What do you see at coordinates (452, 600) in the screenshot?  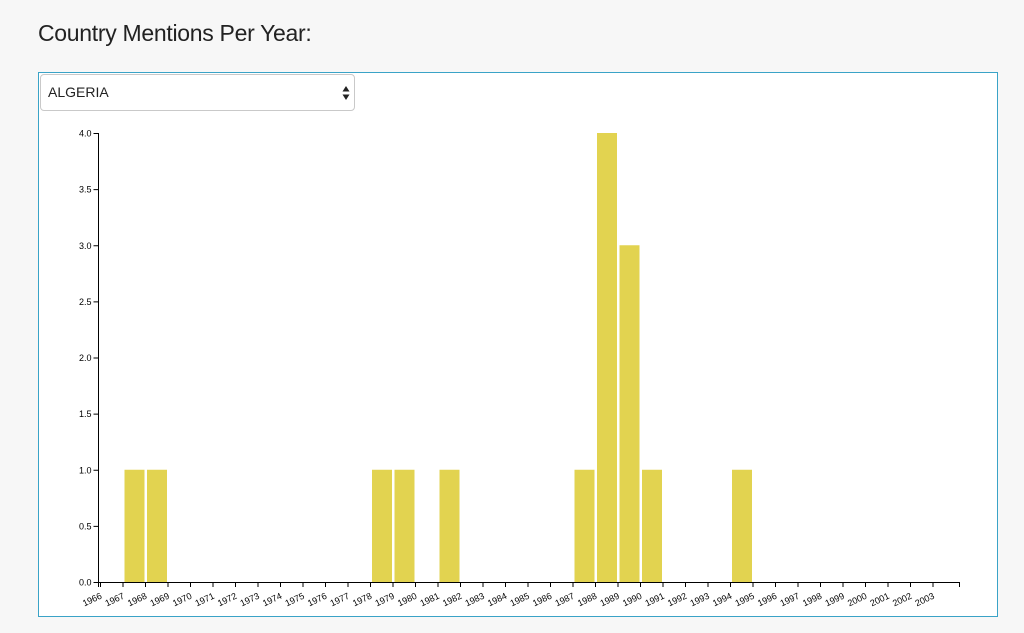 I see `x-tick-label: 1982` at bounding box center [452, 600].